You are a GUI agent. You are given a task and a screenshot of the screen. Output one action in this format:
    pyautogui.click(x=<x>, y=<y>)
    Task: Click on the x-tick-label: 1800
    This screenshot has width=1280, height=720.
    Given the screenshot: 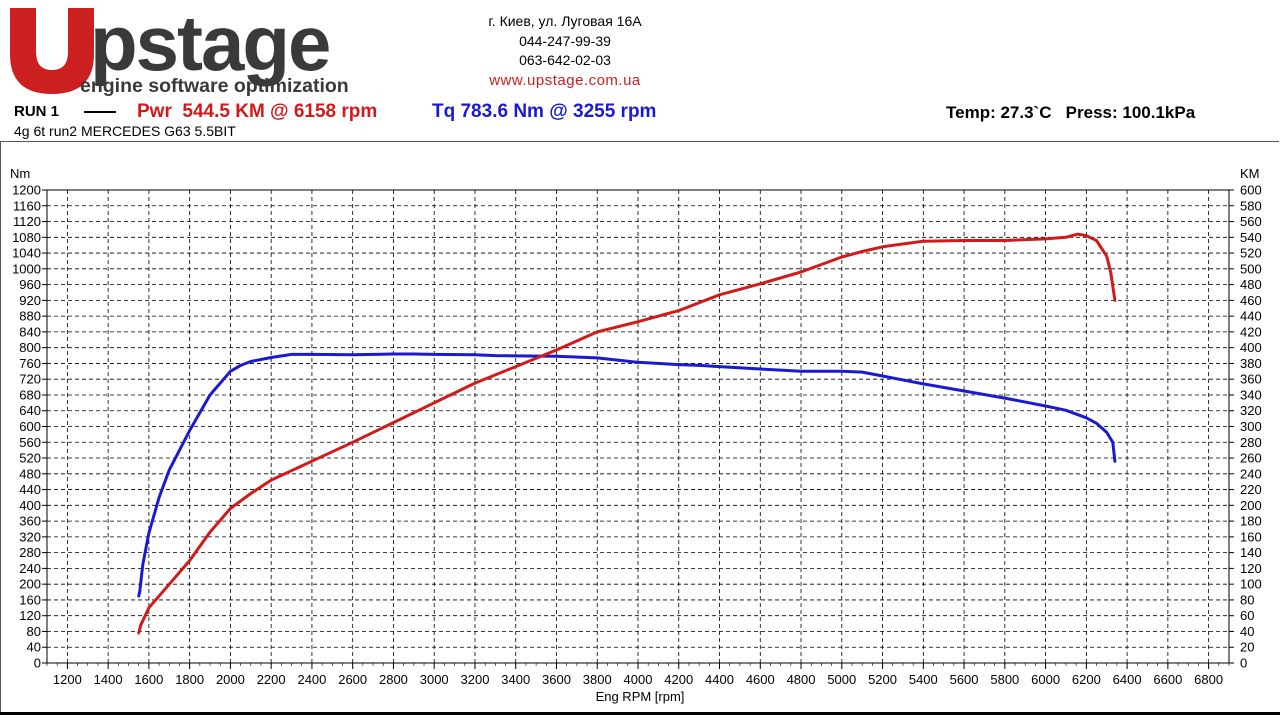 What is the action you would take?
    pyautogui.click(x=189, y=679)
    